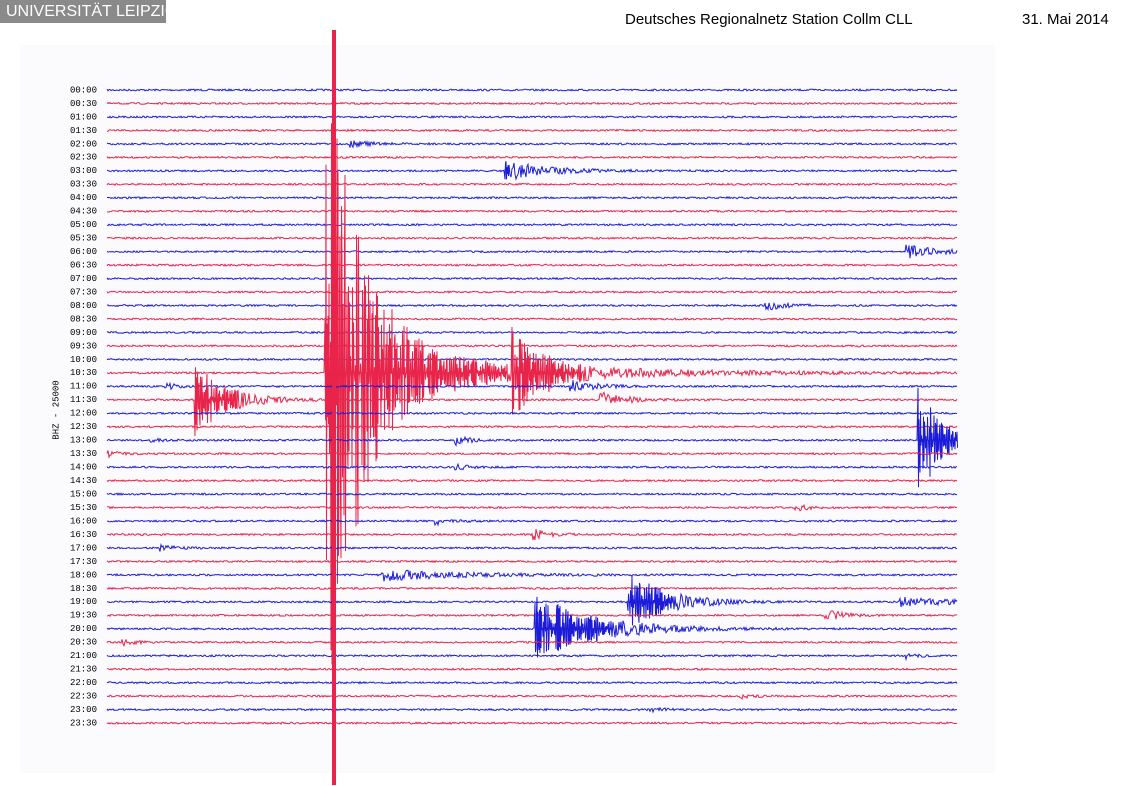 Image resolution: width=1130 pixels, height=786 pixels. What do you see at coordinates (83, 171) in the screenshot?
I see `time-label: 03:00` at bounding box center [83, 171].